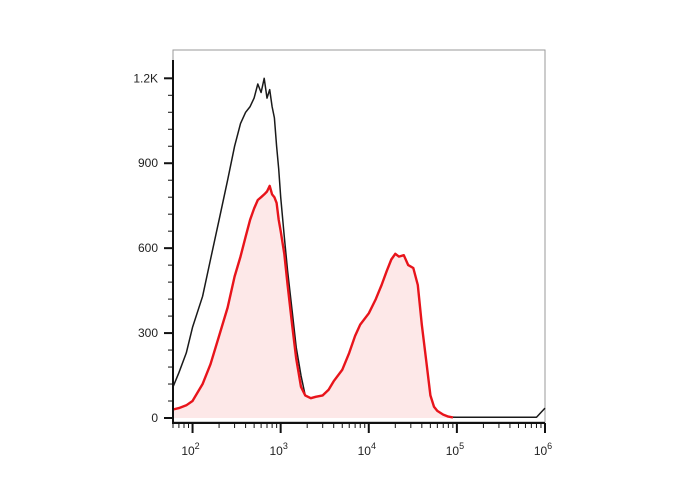 The image size is (688, 490). Describe the element at coordinates (197, 446) in the screenshot. I see `x-tick-exponent: 2` at that location.